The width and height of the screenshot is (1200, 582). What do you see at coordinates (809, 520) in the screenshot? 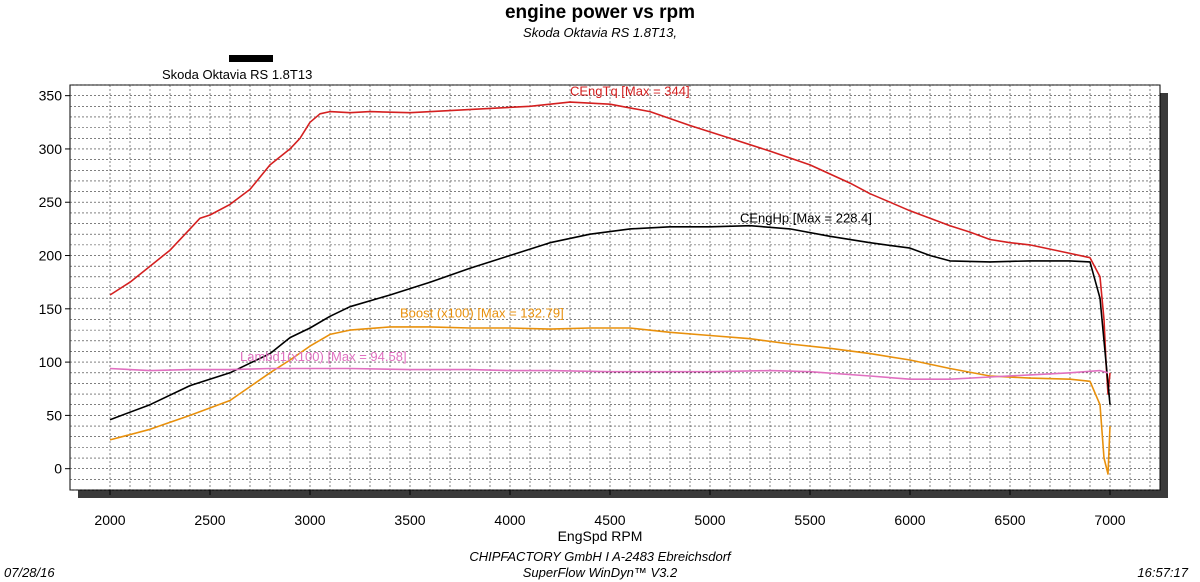
I see `x-tick-label: 5500` at bounding box center [809, 520].